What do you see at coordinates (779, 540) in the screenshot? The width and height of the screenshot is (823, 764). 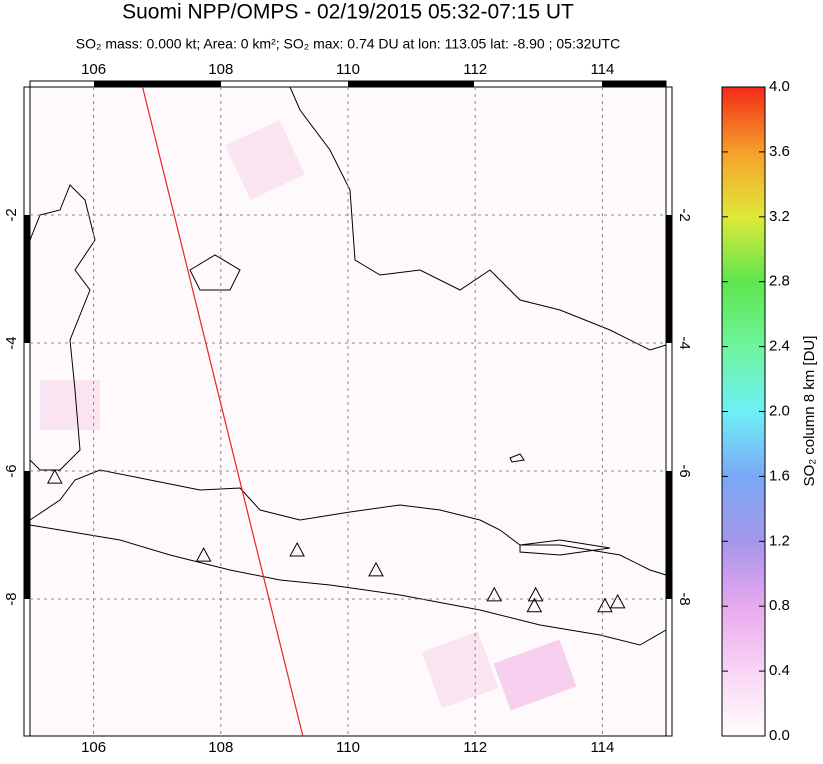 I see `colorbar-tick-label: 1.2` at bounding box center [779, 540].